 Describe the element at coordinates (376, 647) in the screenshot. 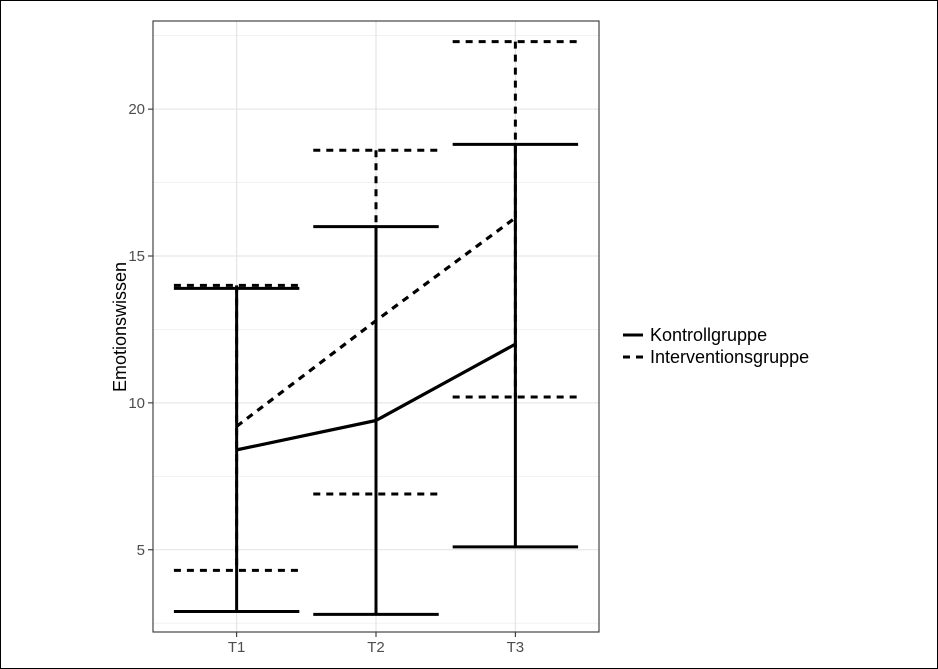

I see `x-tick-label-t2: T2` at that location.